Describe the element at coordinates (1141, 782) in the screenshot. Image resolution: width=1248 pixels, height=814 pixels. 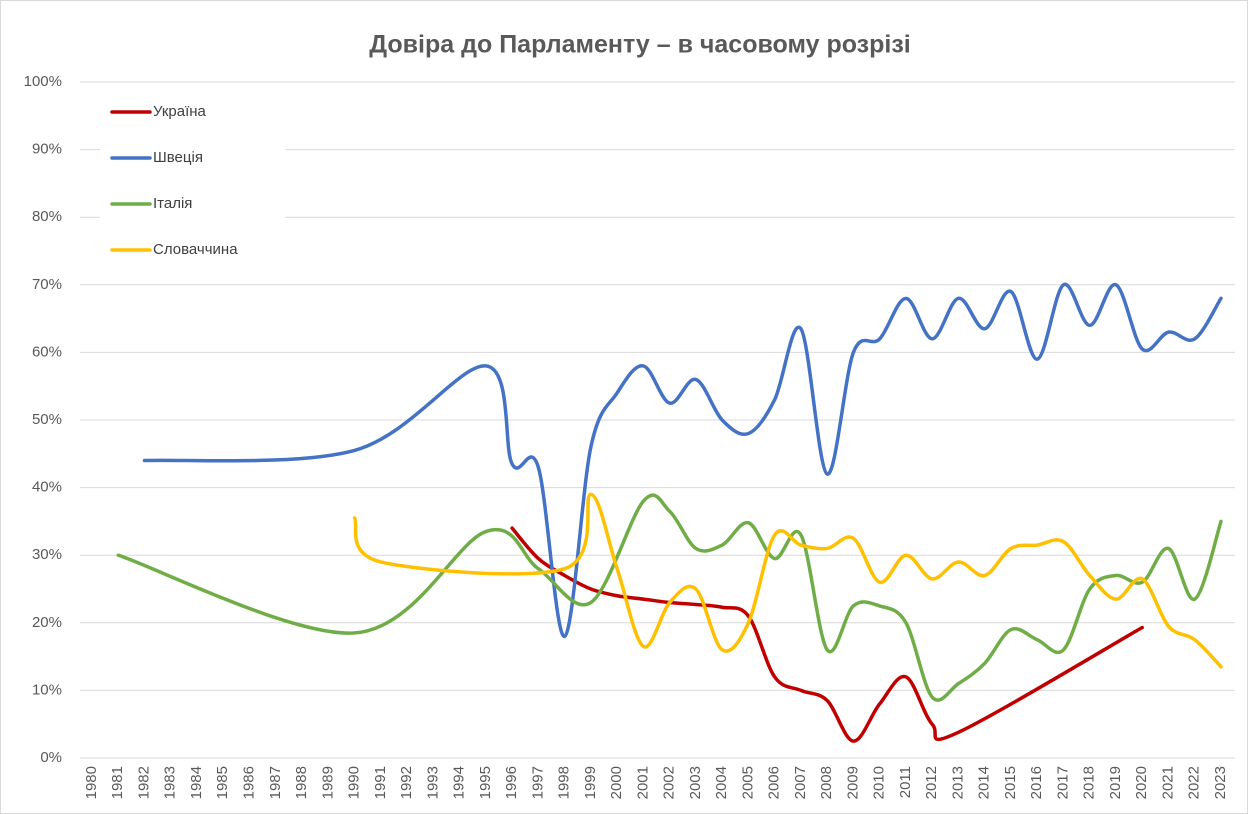
I see `x-tick-label: 2020` at that location.